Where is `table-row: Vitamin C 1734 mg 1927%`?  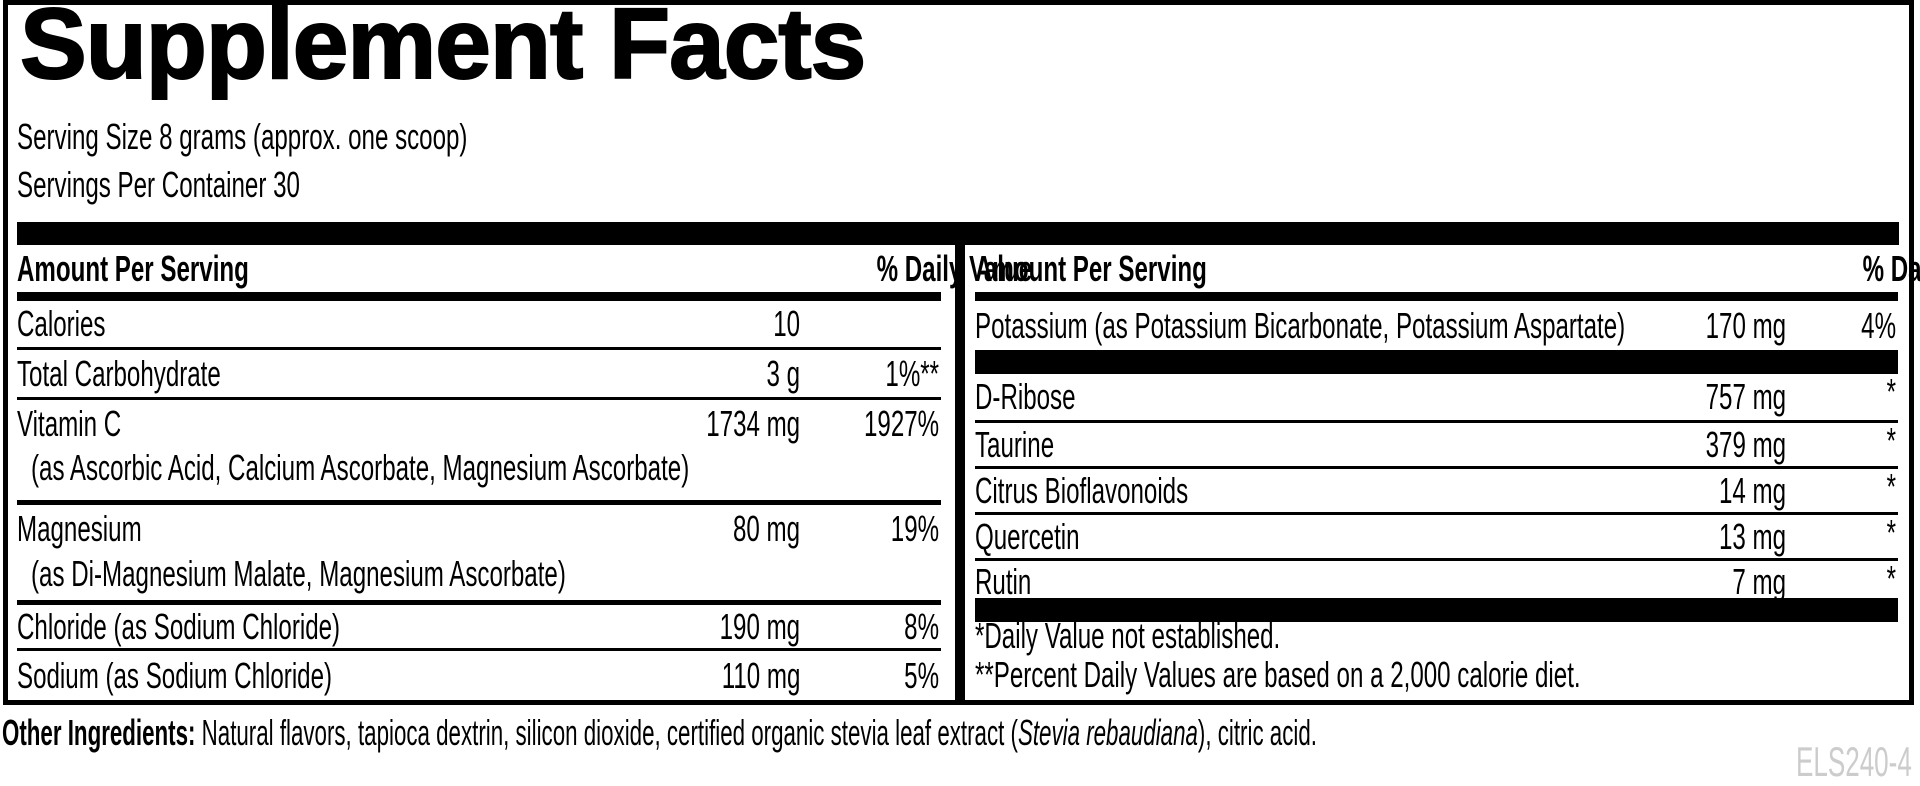 table-row: Vitamin C 1734 mg 1927% is located at coordinates (479, 423).